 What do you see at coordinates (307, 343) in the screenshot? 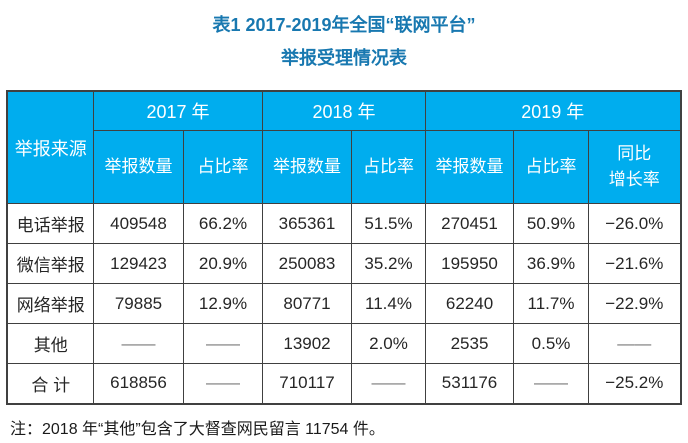
I see `data-cell: 13902` at bounding box center [307, 343].